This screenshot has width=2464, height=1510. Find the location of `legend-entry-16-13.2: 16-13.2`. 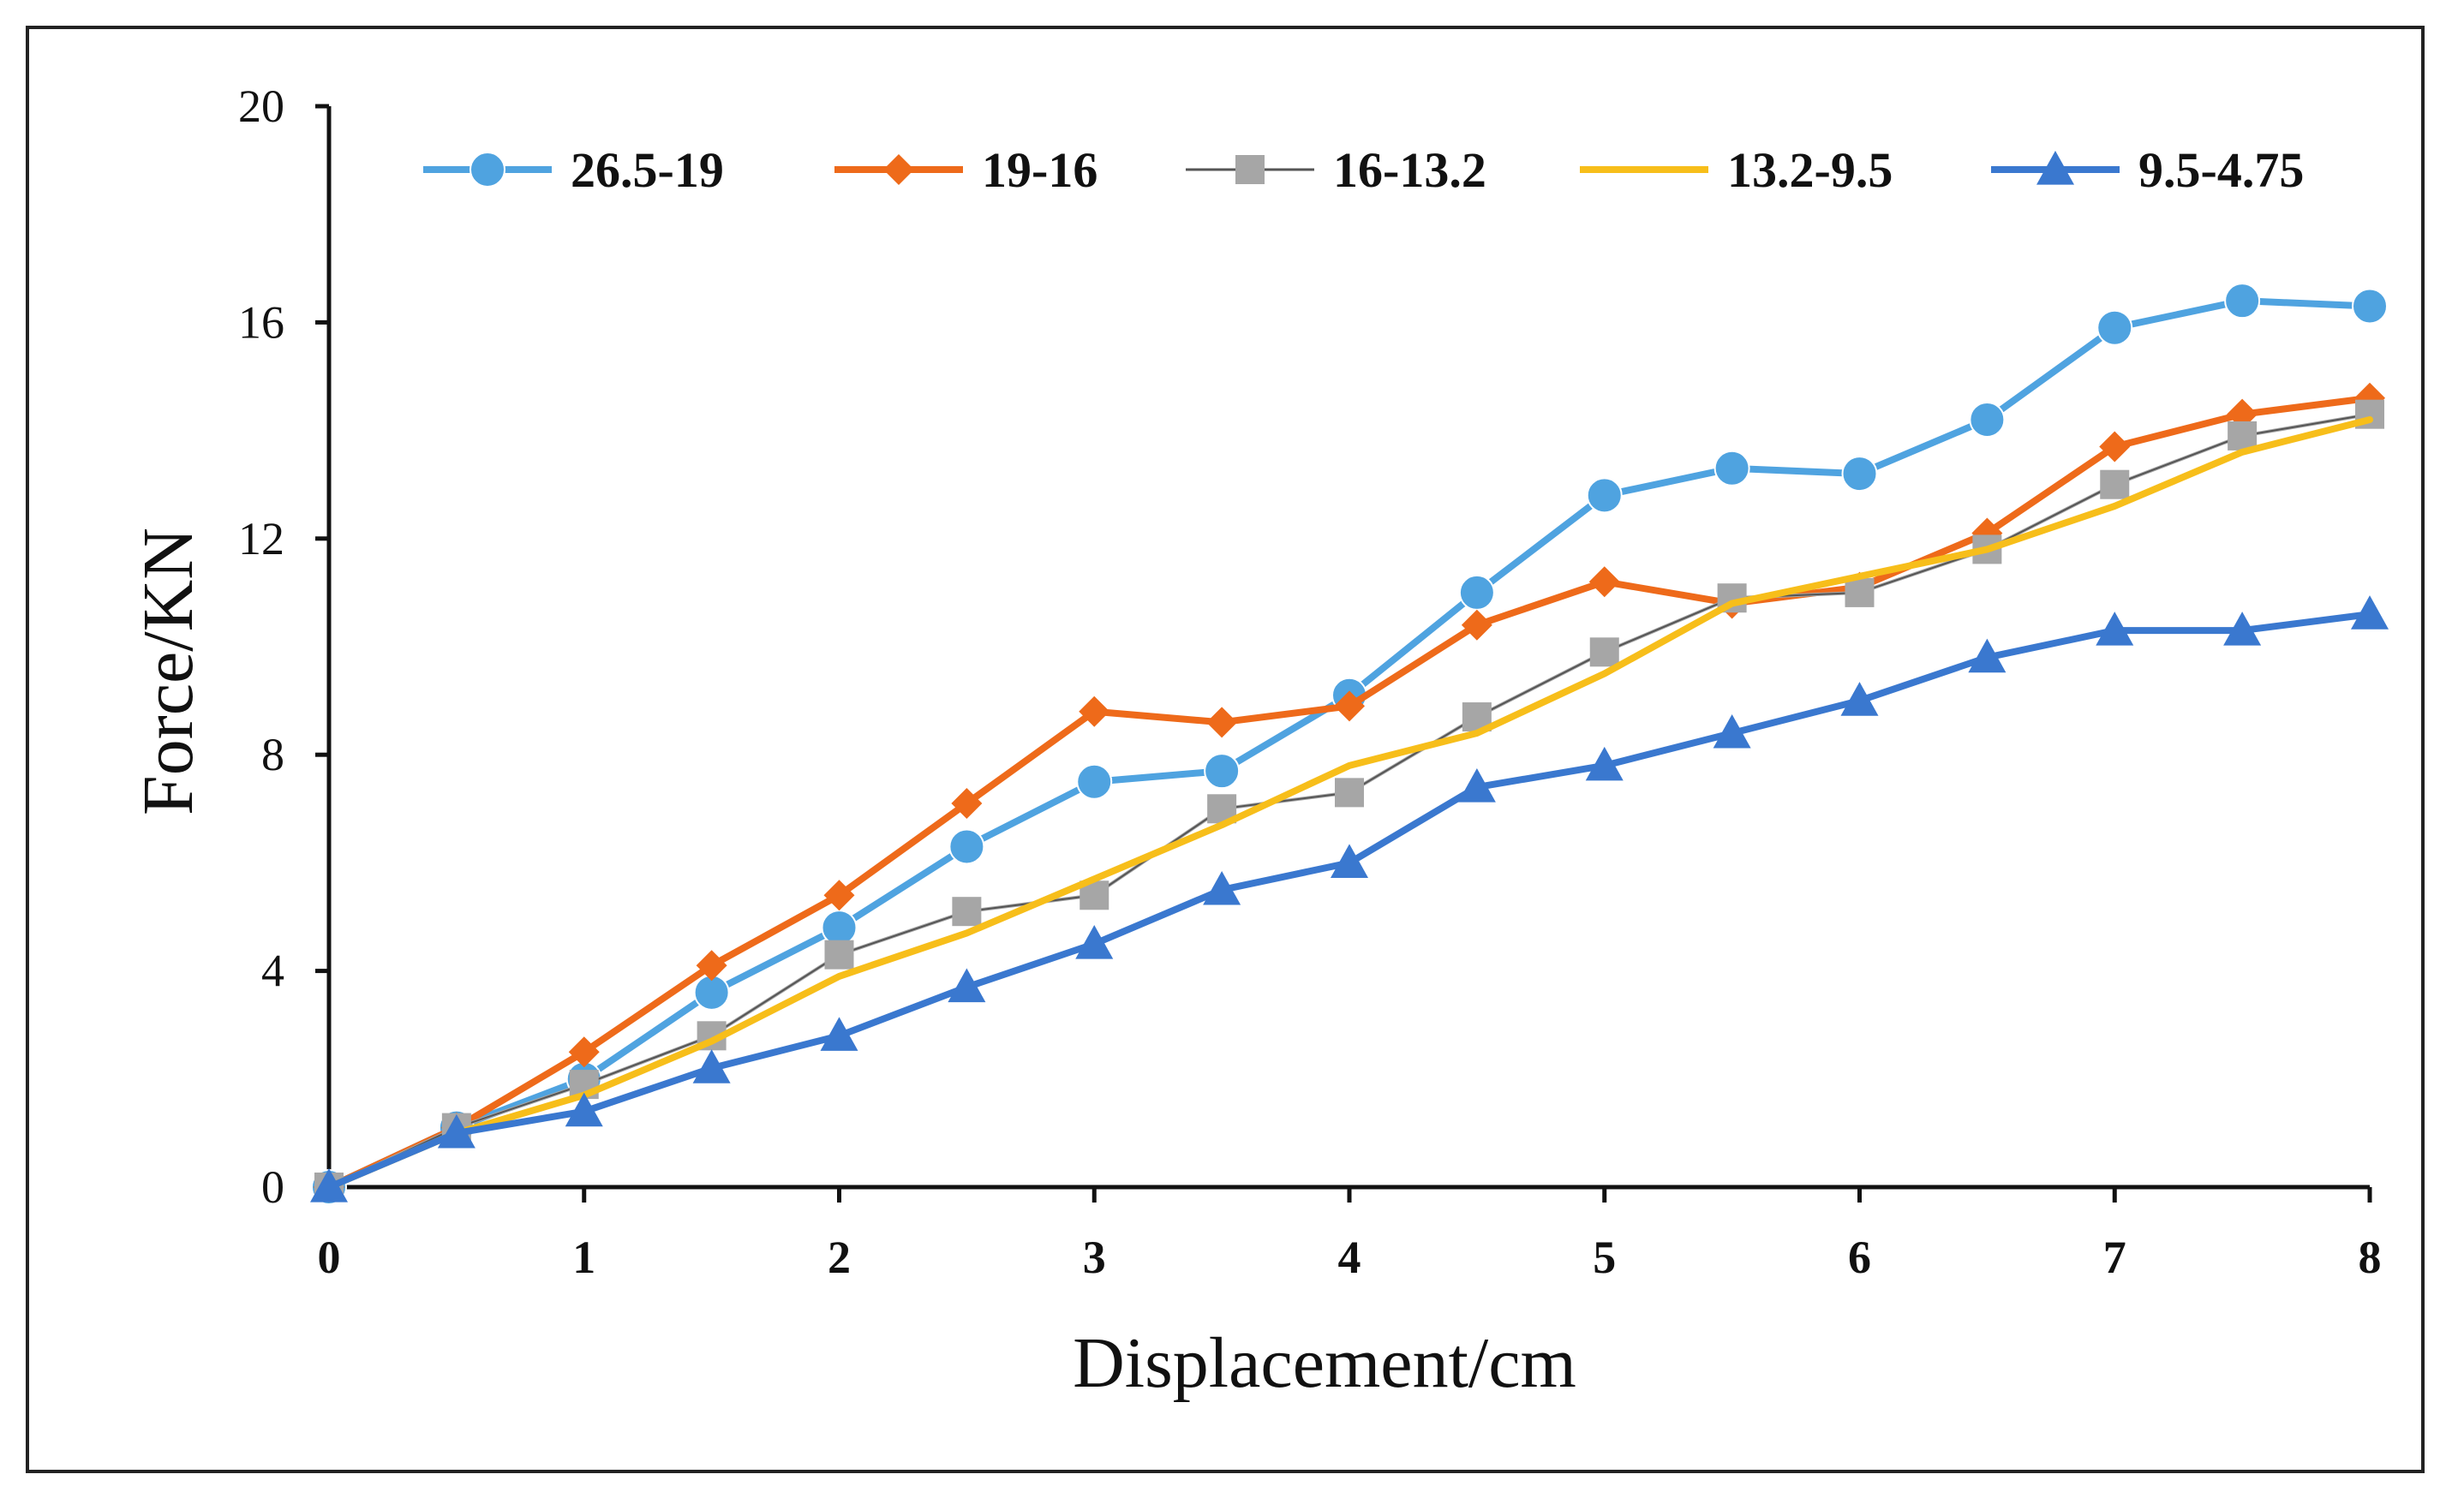

legend-entry-16-13.2: 16-13.2 is located at coordinates (1336, 170).